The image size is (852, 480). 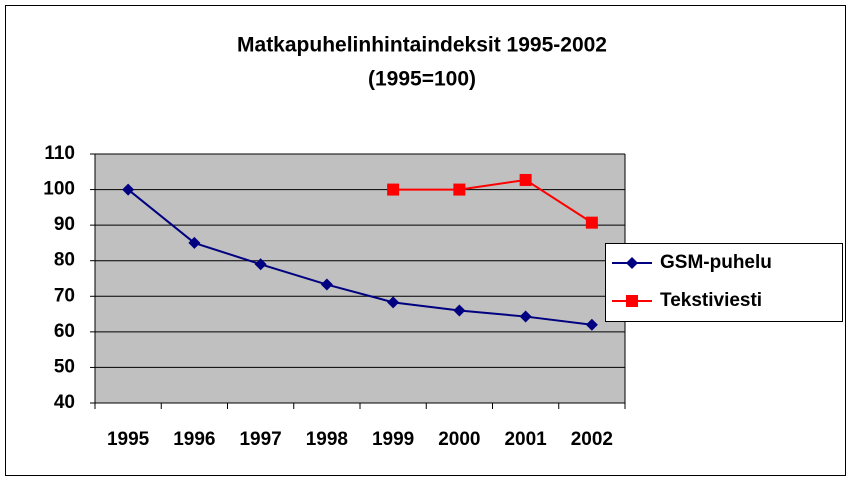 I want to click on legend-label: GSM-puhelu, so click(x=716, y=262).